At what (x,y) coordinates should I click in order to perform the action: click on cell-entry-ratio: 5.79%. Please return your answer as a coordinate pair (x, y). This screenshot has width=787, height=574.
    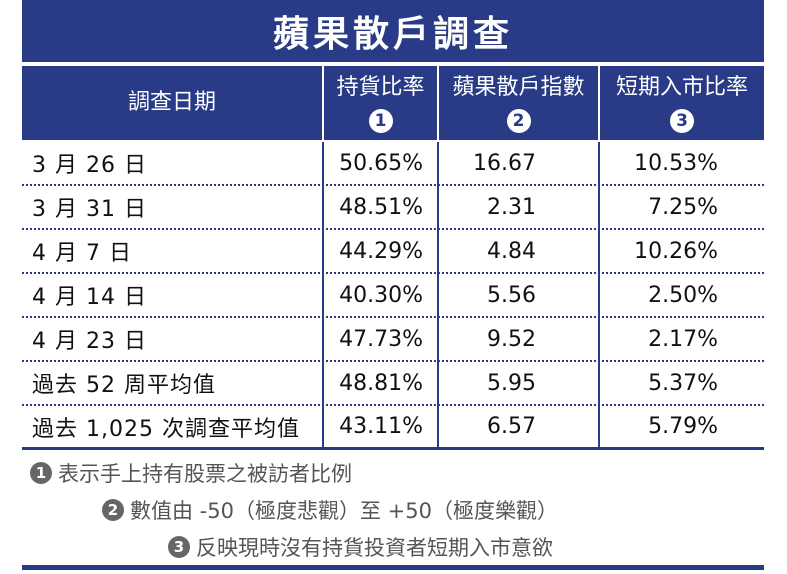
    Looking at the image, I should click on (683, 426).